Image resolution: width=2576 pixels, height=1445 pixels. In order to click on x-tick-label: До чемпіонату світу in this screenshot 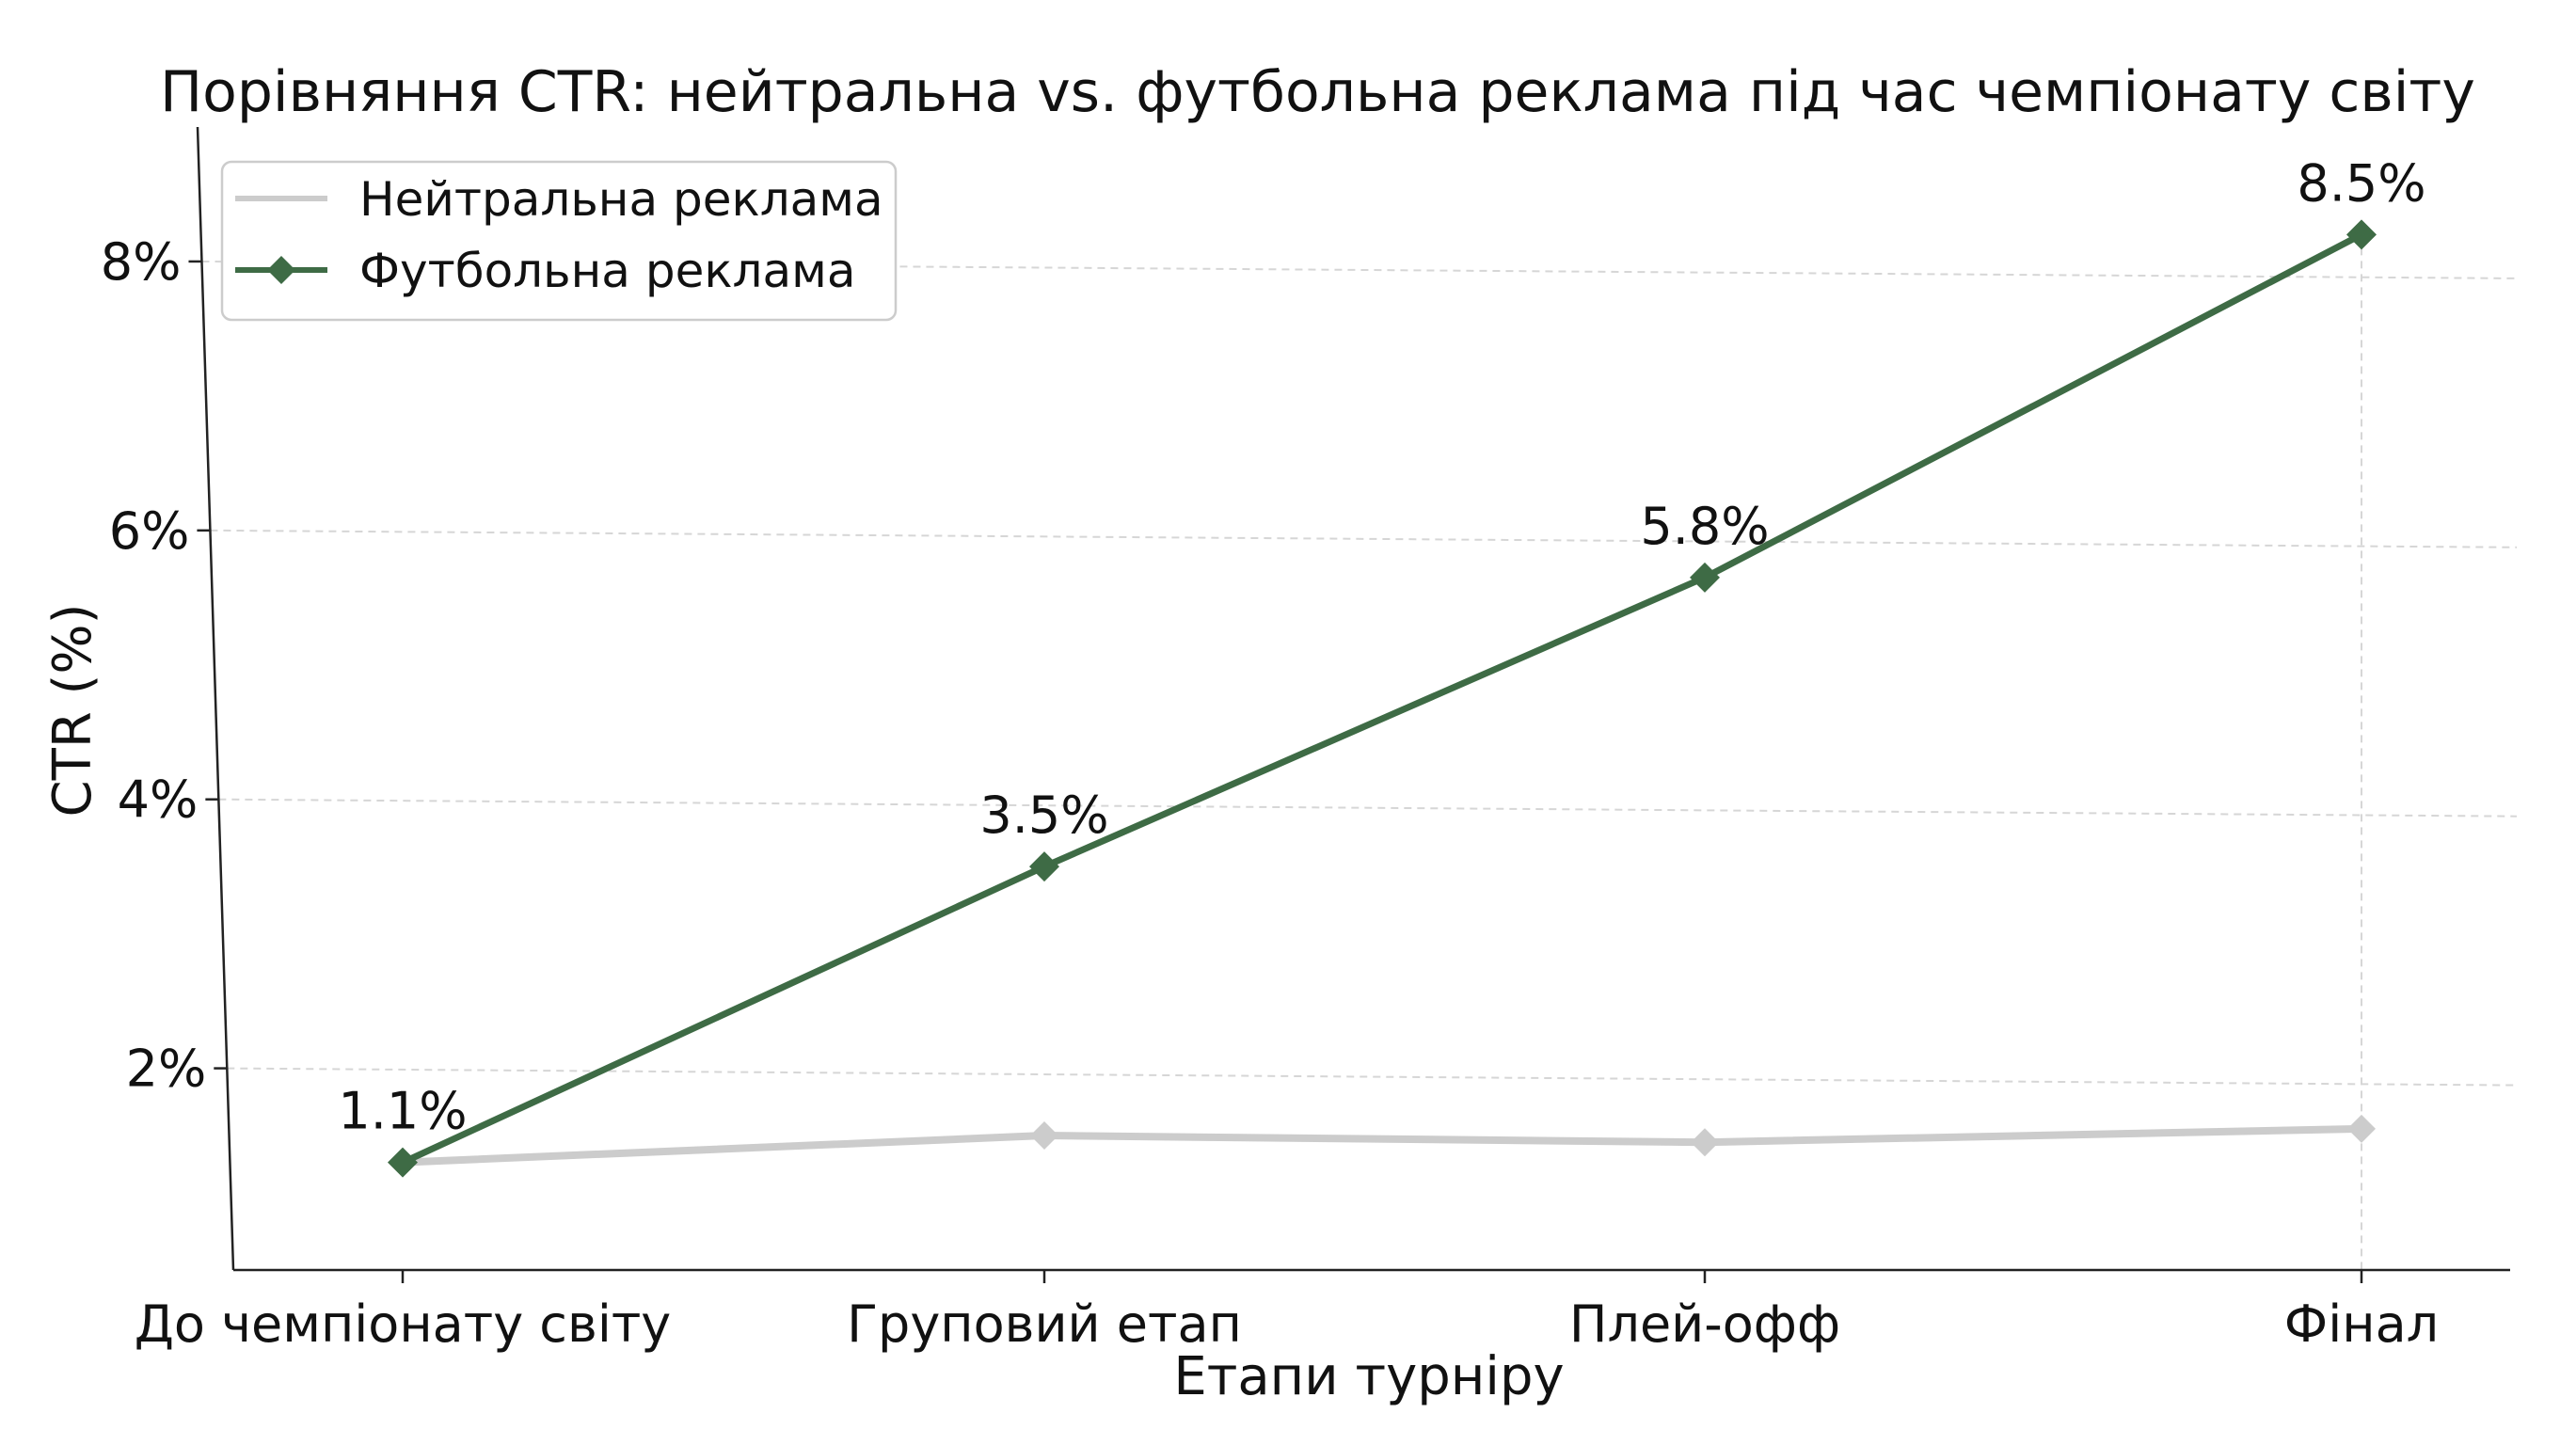, I will do `click(404, 1324)`.